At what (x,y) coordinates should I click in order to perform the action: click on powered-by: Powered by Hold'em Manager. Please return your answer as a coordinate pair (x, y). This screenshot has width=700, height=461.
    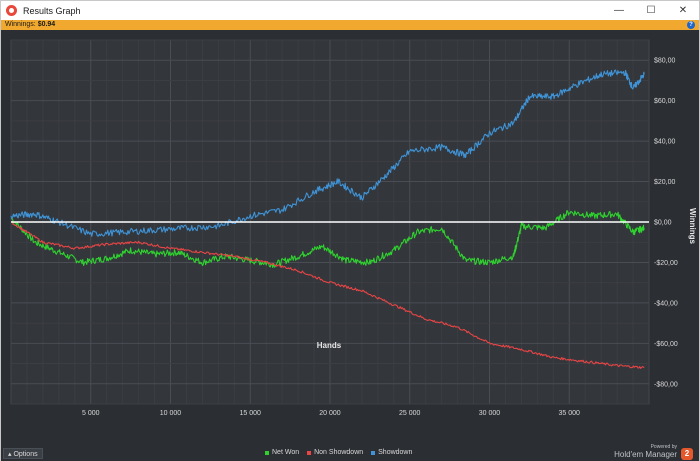
    Looking at the image, I should click on (645, 451).